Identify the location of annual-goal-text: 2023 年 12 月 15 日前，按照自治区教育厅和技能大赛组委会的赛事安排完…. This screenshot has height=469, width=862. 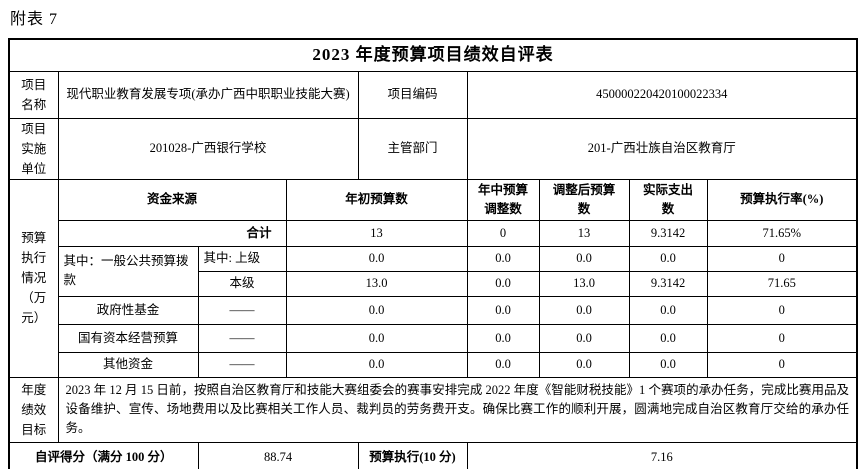
(457, 409).